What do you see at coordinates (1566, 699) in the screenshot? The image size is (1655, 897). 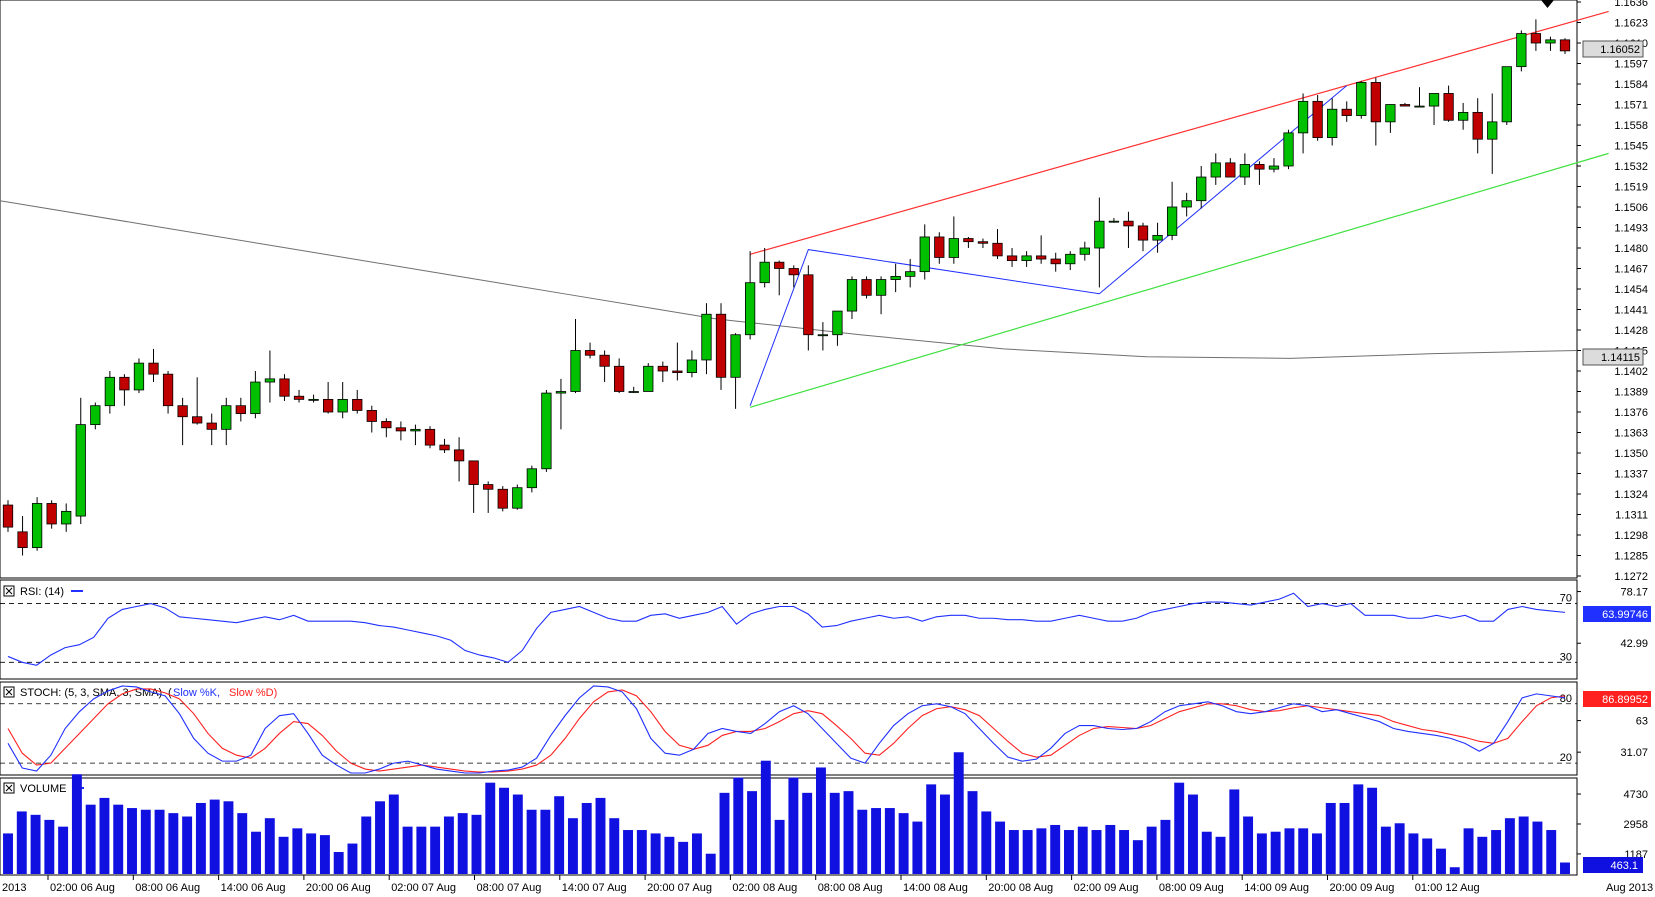 I see `stoch-level-label: 80` at bounding box center [1566, 699].